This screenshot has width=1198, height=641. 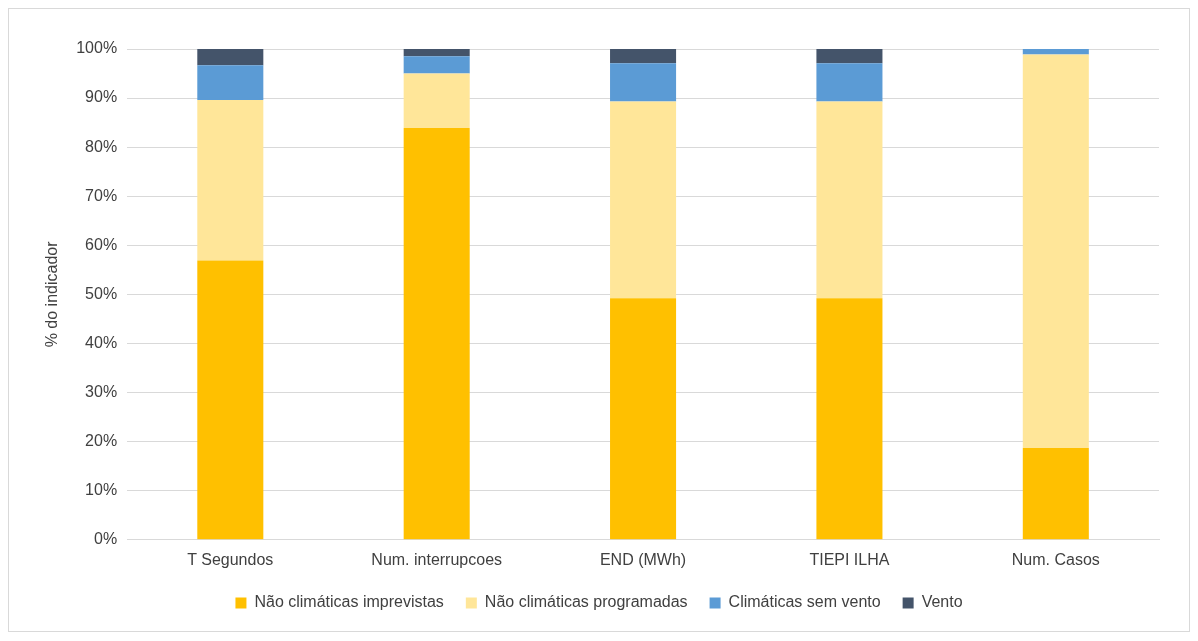 What do you see at coordinates (586, 602) in the screenshot?
I see `legend-label: Não climáticas programadas` at bounding box center [586, 602].